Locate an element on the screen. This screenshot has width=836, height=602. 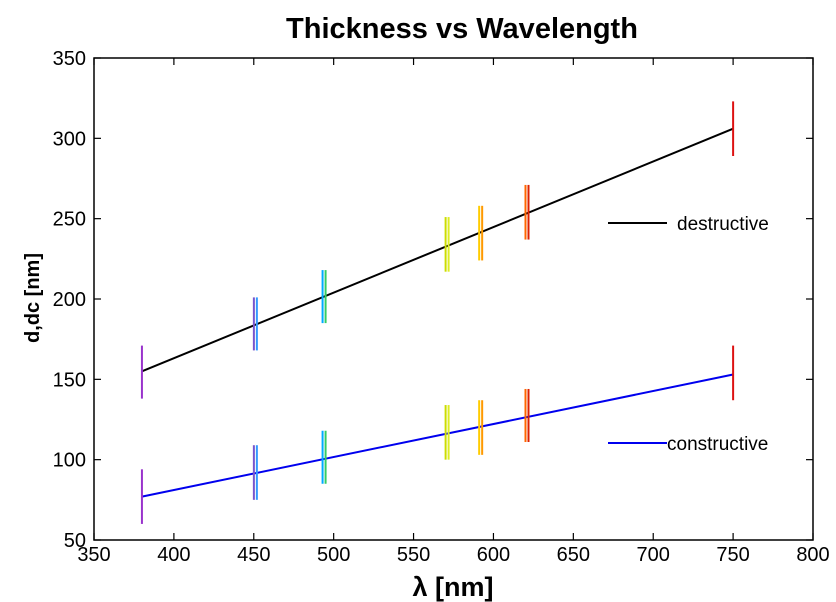
x-tick-label: 400 is located at coordinates (173, 555).